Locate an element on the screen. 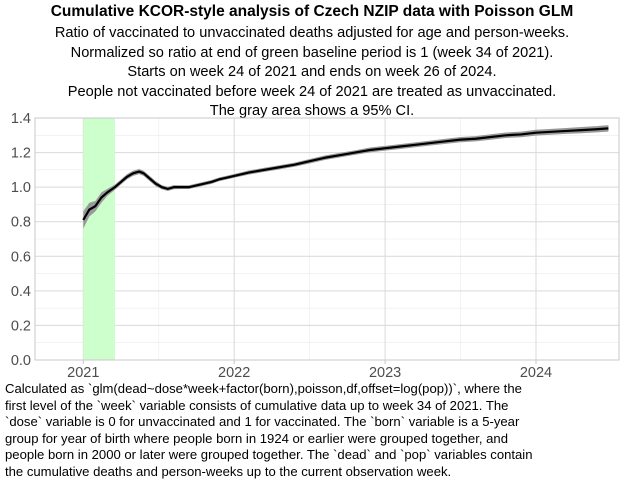 This screenshot has width=624, height=491. y-tick-label: 1.2 is located at coordinates (21, 154).